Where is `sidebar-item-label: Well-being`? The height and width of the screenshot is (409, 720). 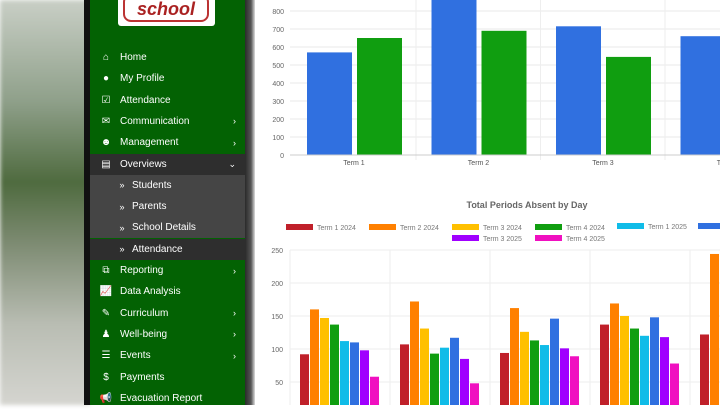 sidebar-item-label: Well-being is located at coordinates (143, 334).